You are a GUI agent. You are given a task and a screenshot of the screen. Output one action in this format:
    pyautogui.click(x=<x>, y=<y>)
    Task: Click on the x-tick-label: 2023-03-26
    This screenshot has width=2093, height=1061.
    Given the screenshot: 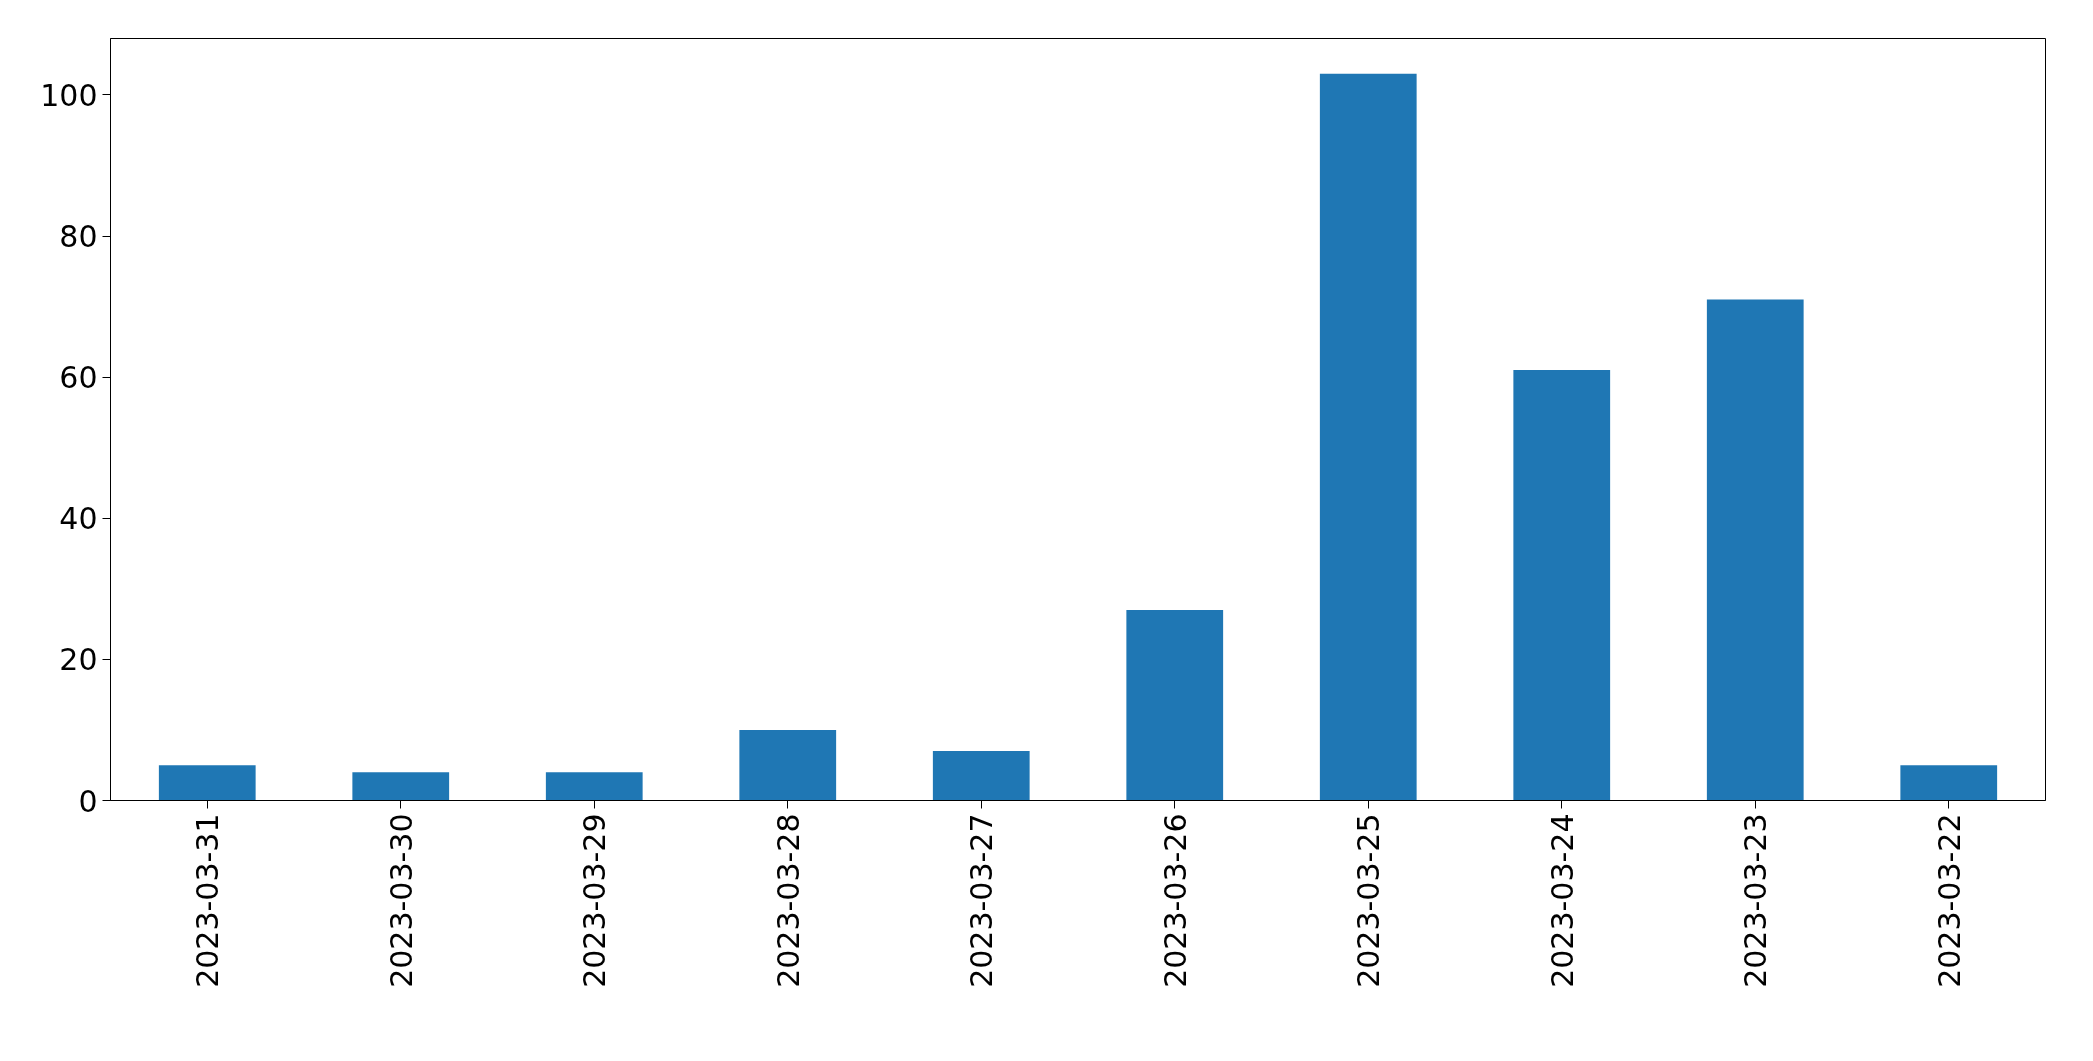 What is the action you would take?
    pyautogui.click(x=1175, y=900)
    